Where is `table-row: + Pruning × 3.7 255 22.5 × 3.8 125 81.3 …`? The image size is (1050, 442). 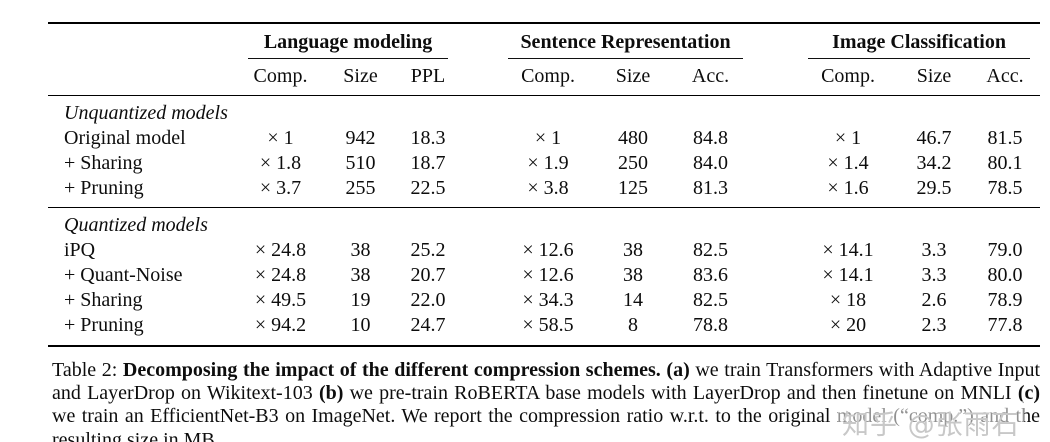
table-row: + Pruning × 3.7 255 22.5 × 3.8 125 81.3 … is located at coordinates (544, 192).